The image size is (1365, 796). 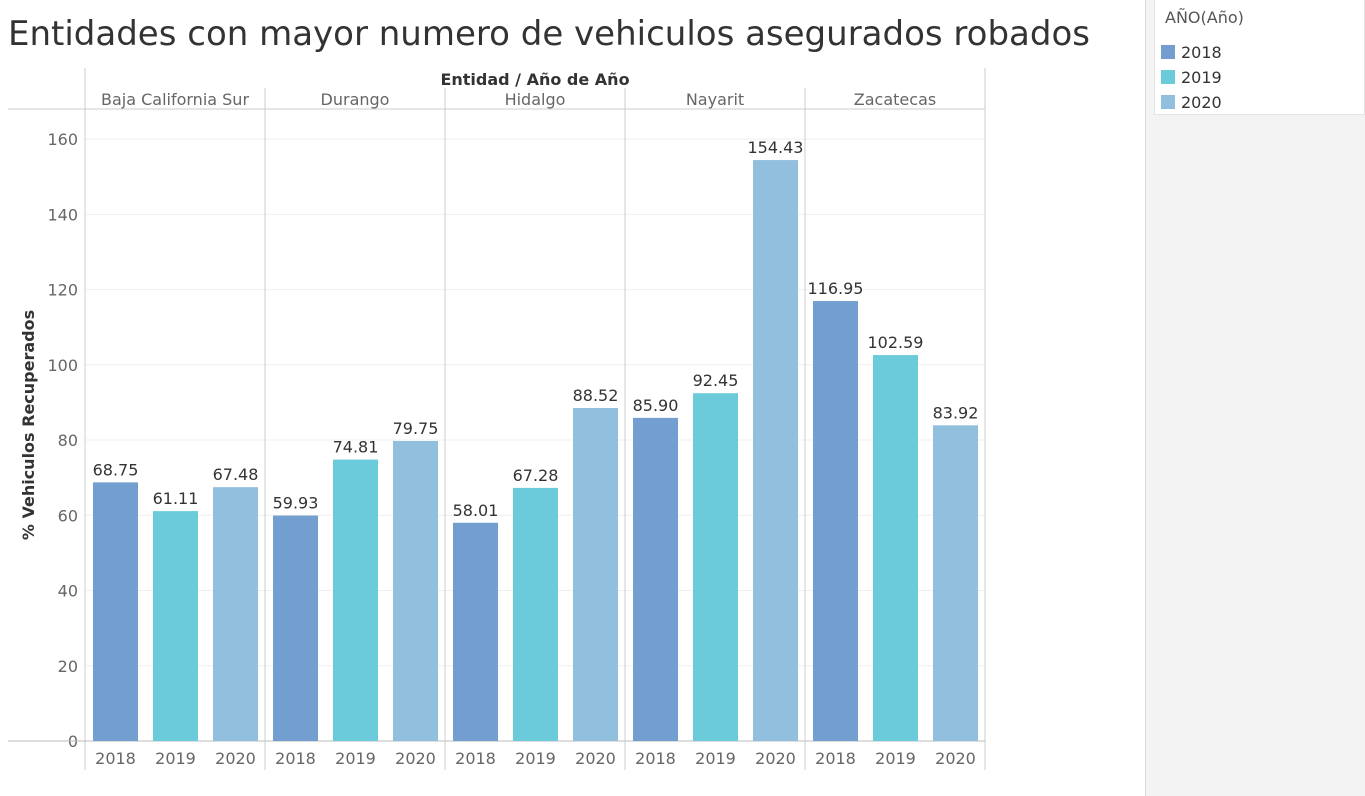 I want to click on legend-title: AÑO(Año), so click(x=1204, y=17).